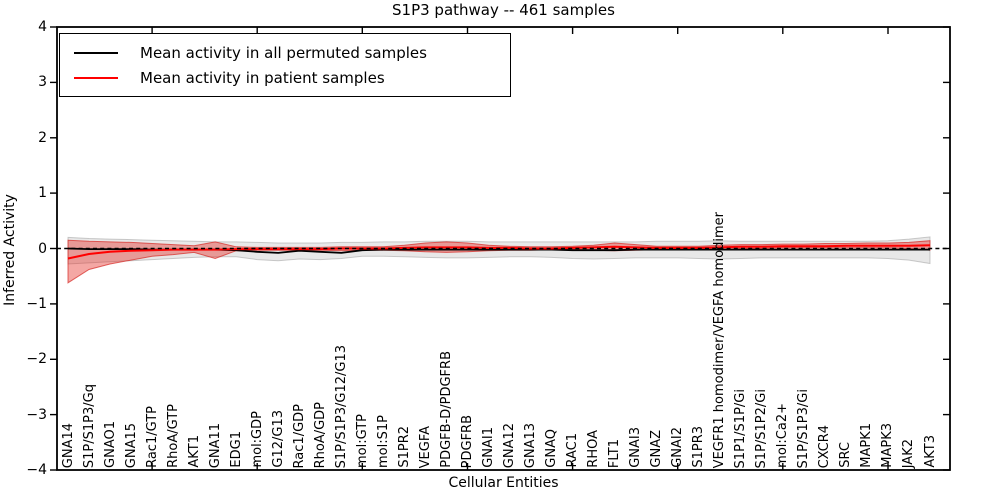  Describe the element at coordinates (503, 10) in the screenshot. I see `chart-title: S1P3 pathway -- 461 samples` at that location.